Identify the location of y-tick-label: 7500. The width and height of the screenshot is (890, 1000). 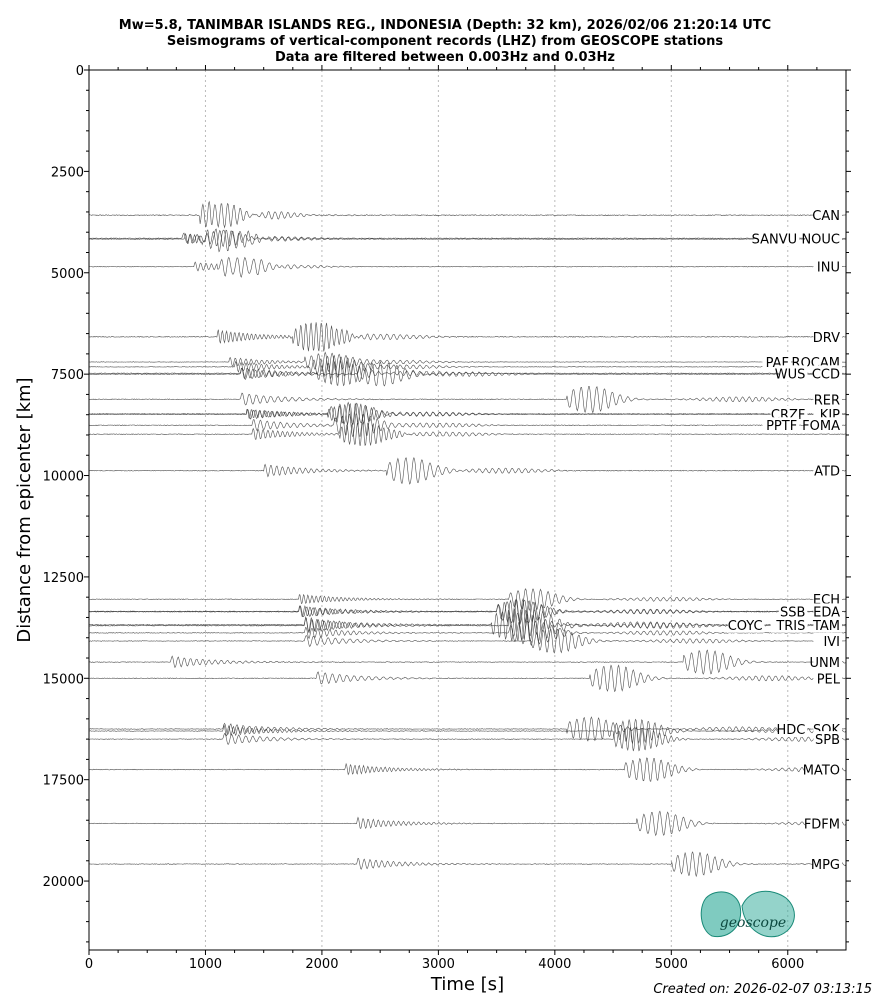
(67, 375).